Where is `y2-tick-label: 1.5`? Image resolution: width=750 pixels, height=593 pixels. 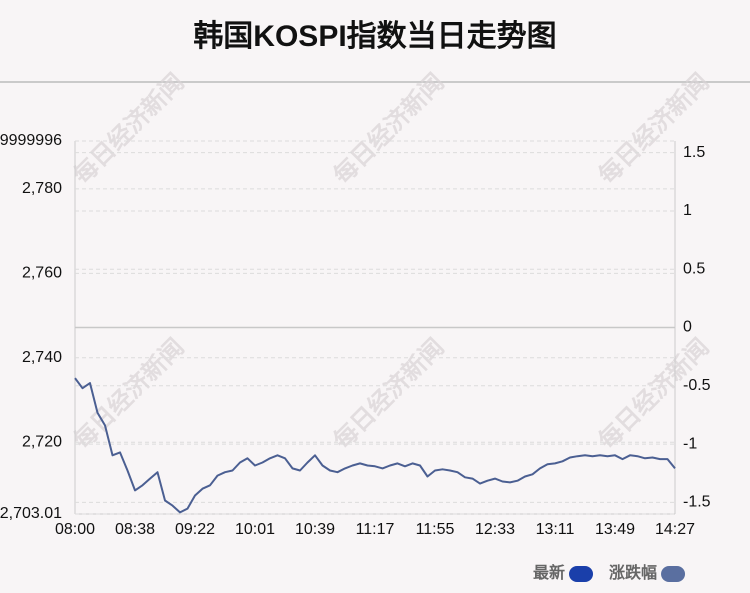 y2-tick-label: 1.5 is located at coordinates (694, 152).